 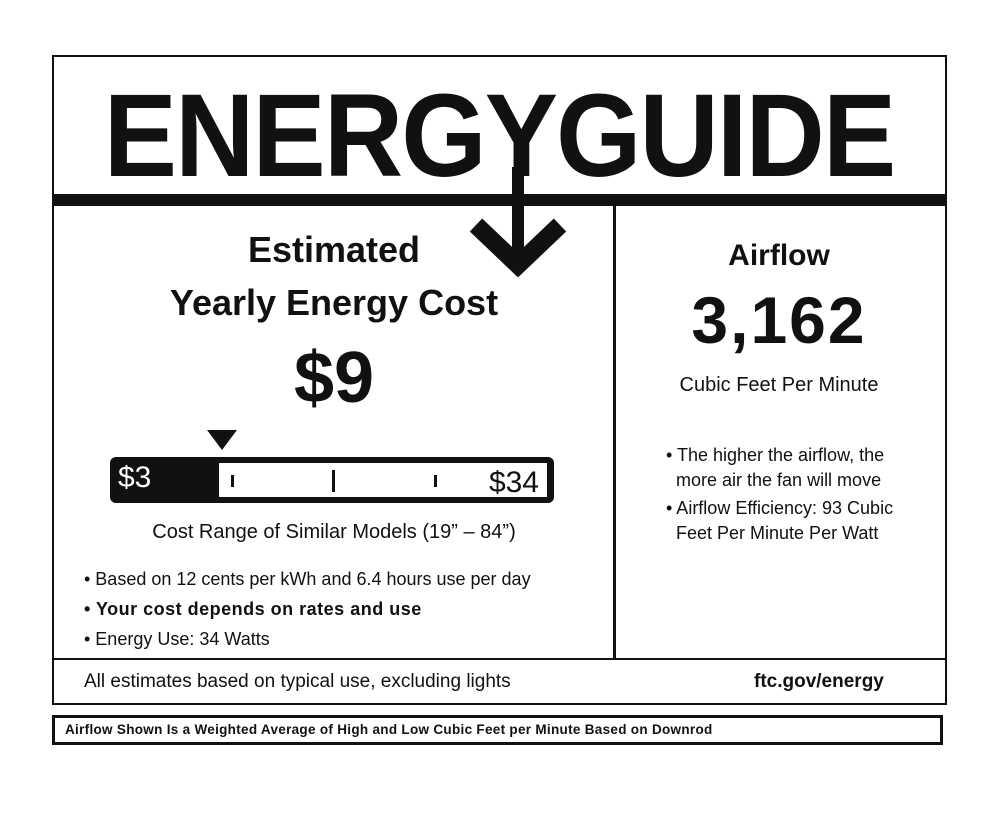 What do you see at coordinates (518, 222) in the screenshot?
I see `down-arrow-icon` at bounding box center [518, 222].